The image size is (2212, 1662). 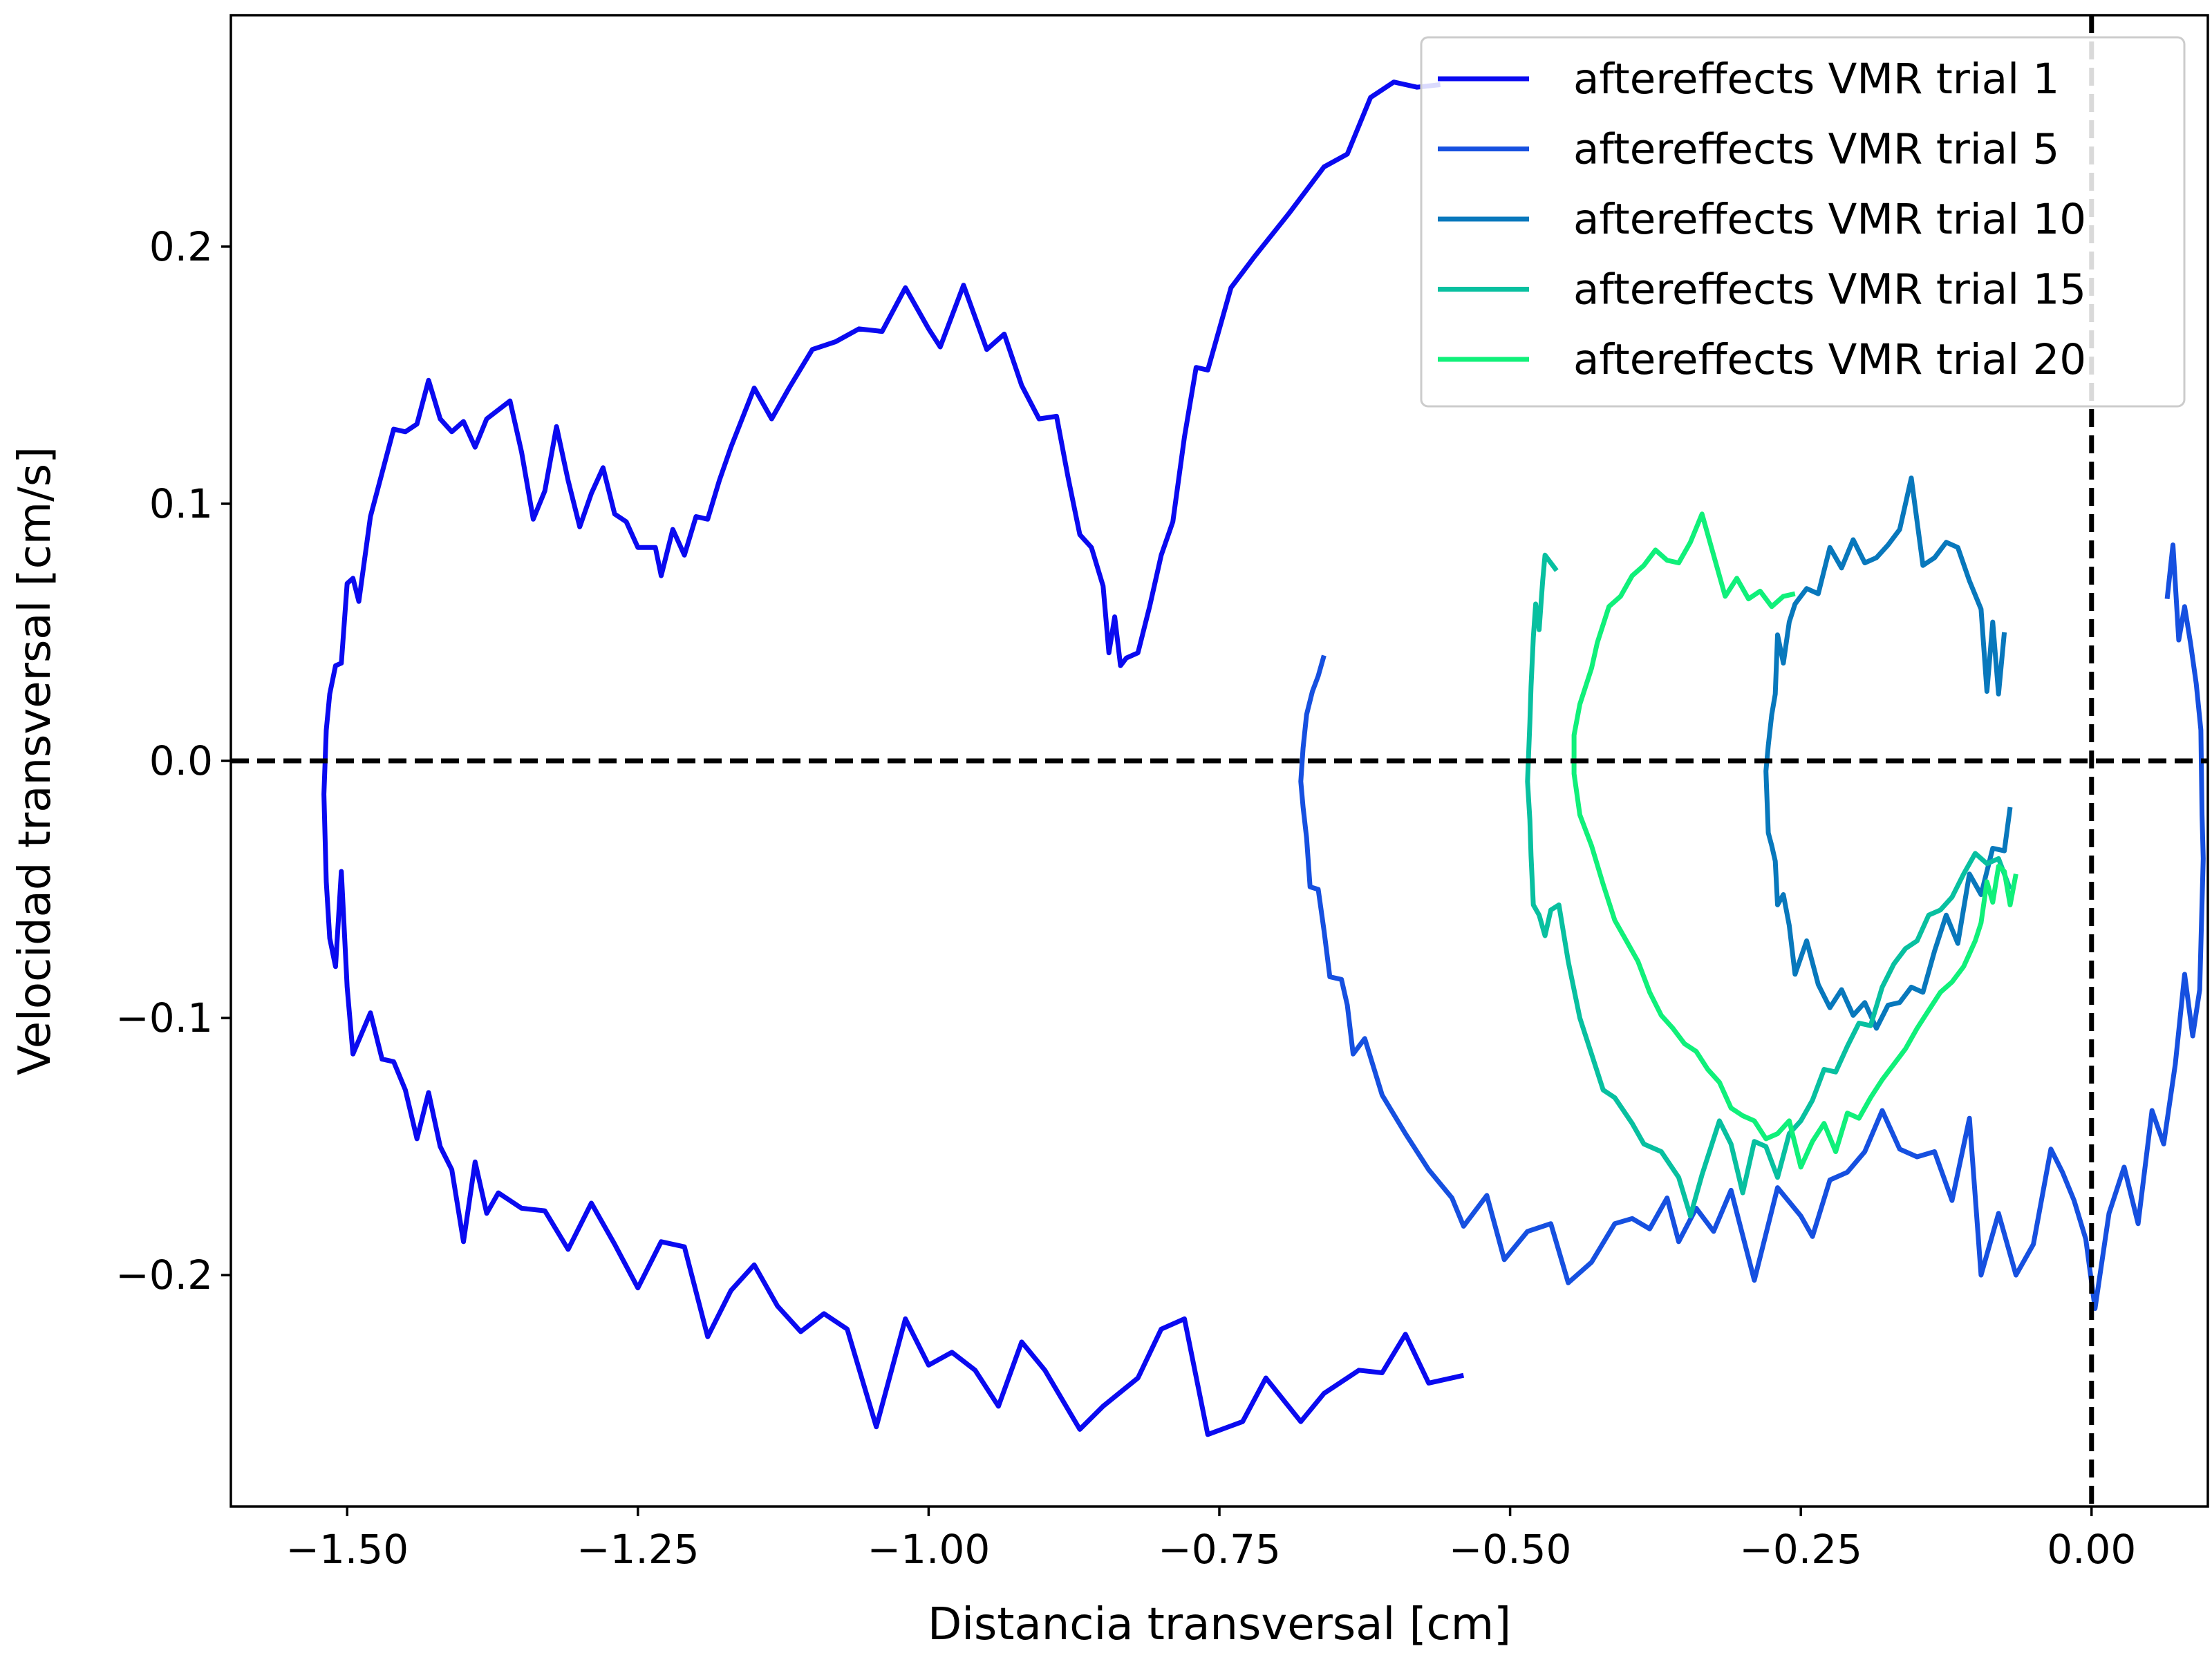 I want to click on y-axis-label: Velocidad transversal [cm/s], so click(x=35, y=761).